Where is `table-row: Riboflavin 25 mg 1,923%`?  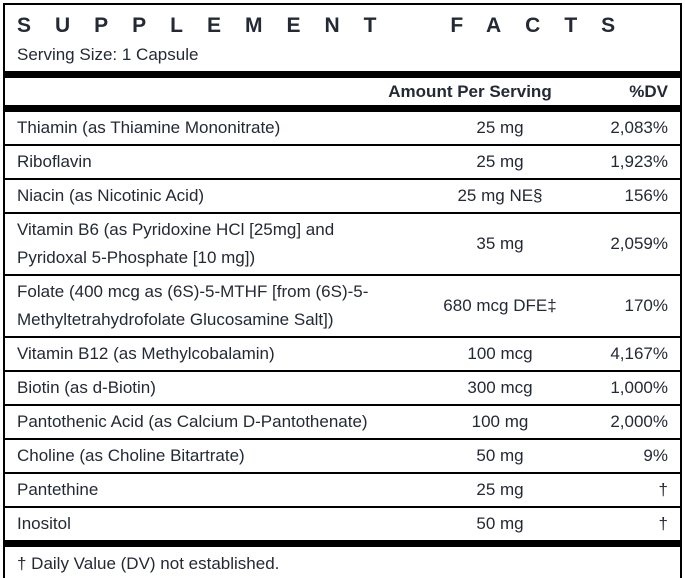 table-row: Riboflavin 25 mg 1,923% is located at coordinates (342, 163).